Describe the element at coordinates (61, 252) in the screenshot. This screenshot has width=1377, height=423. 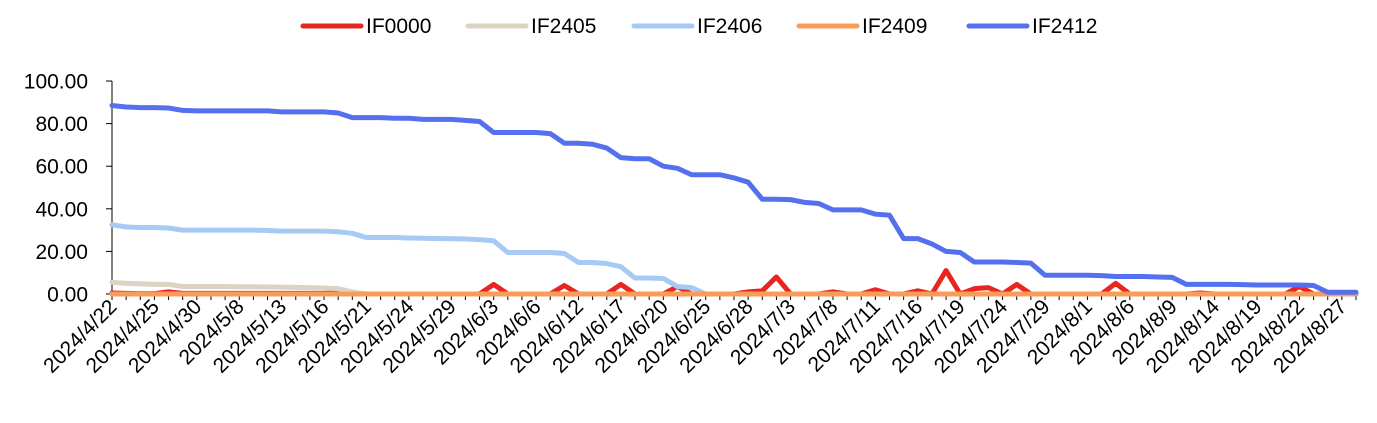
I see `y-tick-label: 20.00` at that location.